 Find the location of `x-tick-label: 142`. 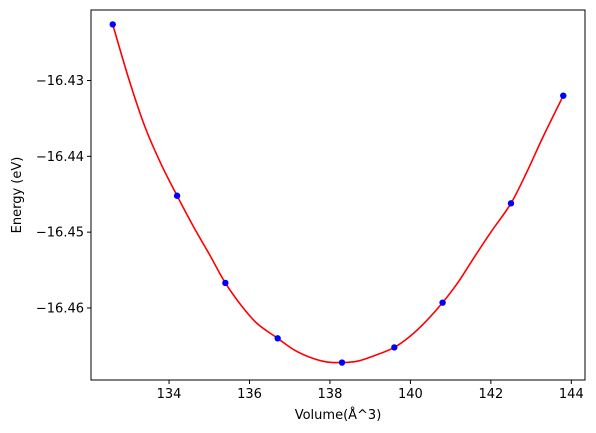

x-tick-label: 142 is located at coordinates (490, 394).